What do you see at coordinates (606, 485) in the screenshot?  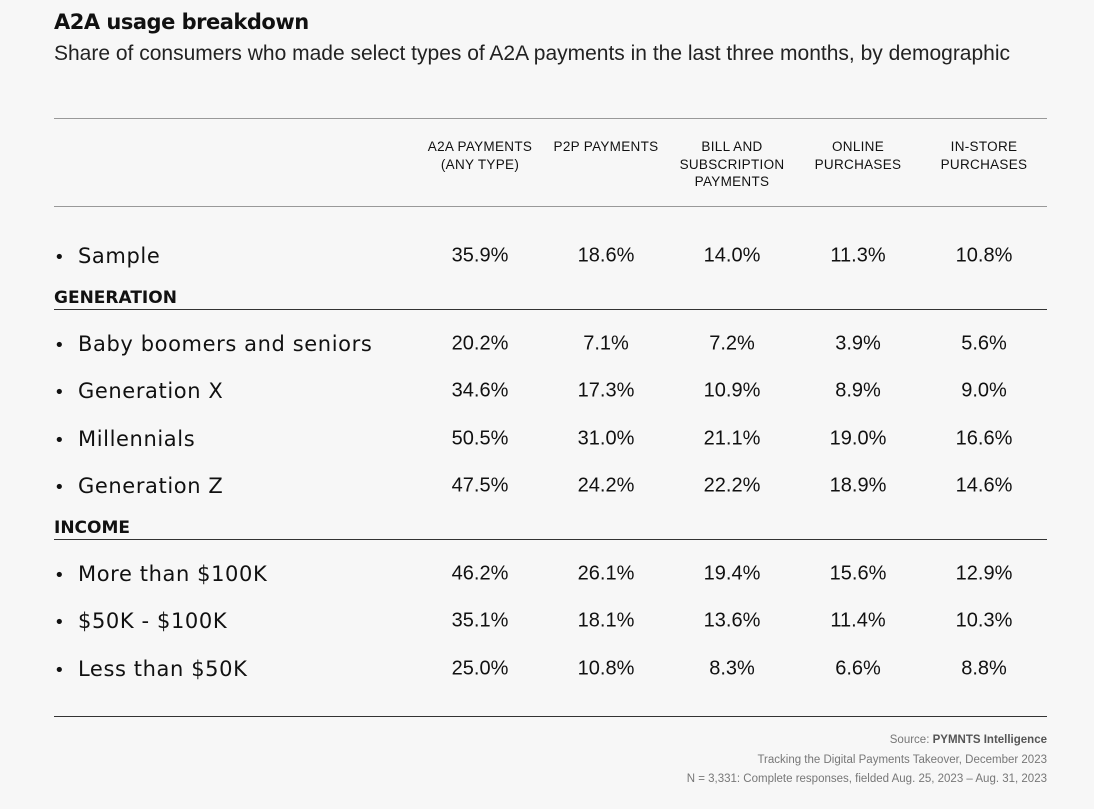 I see `cell: 24.2%` at bounding box center [606, 485].